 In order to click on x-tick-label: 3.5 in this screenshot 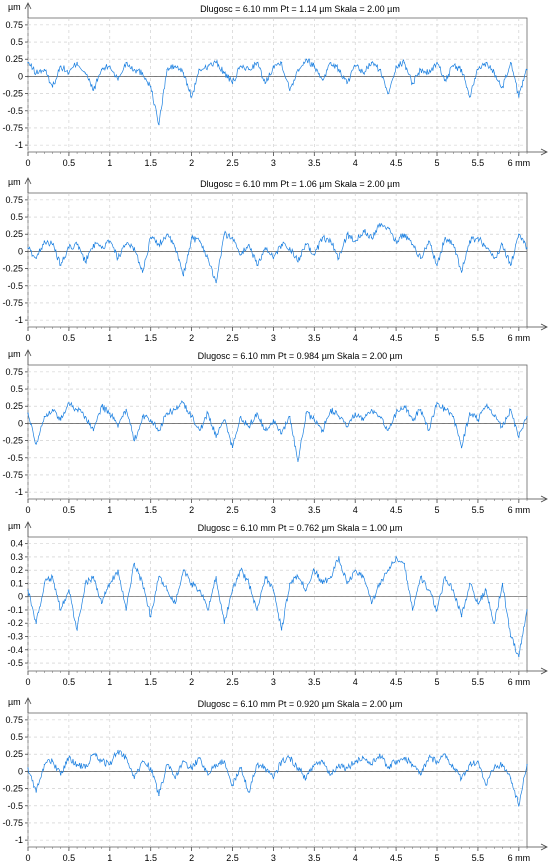, I will do `click(314, 163)`.